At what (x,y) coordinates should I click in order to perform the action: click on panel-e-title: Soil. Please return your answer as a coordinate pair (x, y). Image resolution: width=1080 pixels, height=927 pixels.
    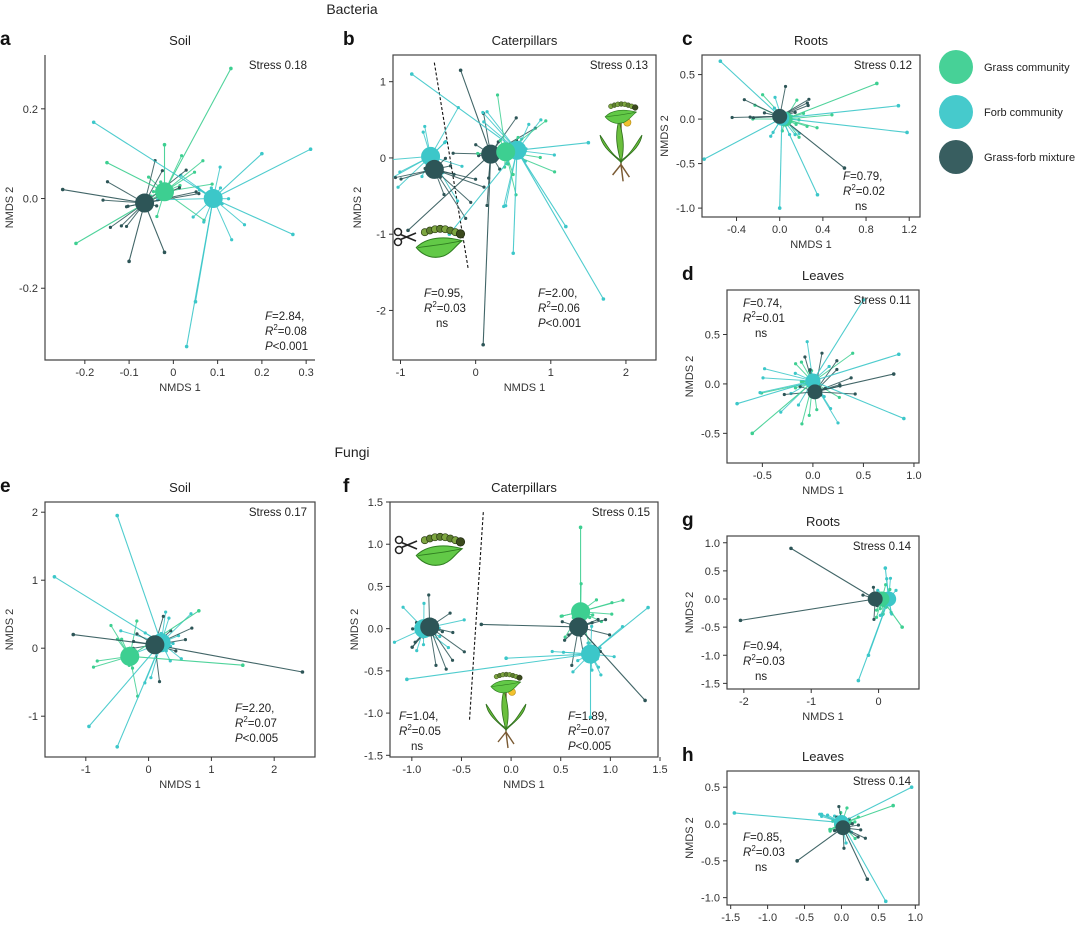
    Looking at the image, I should click on (180, 487).